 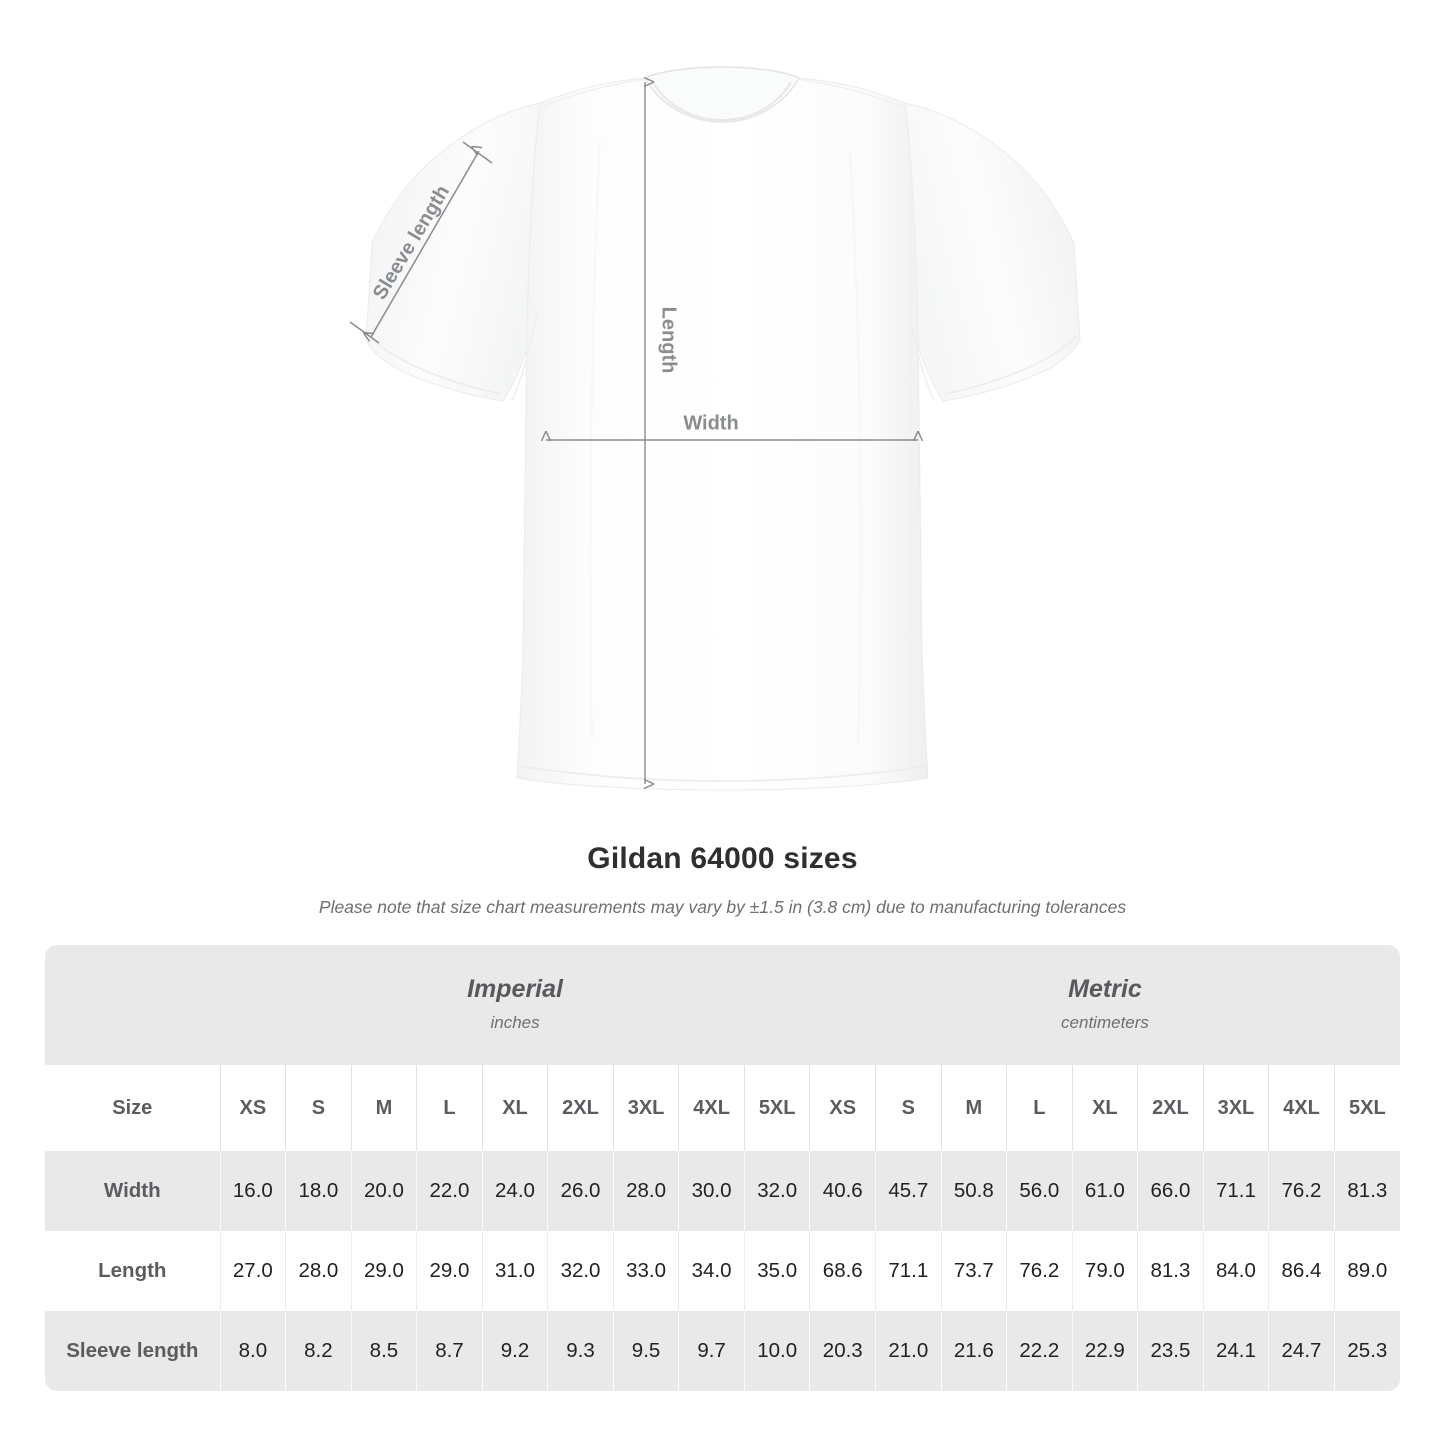 I want to click on measure-cell: 26.0, so click(x=580, y=1191).